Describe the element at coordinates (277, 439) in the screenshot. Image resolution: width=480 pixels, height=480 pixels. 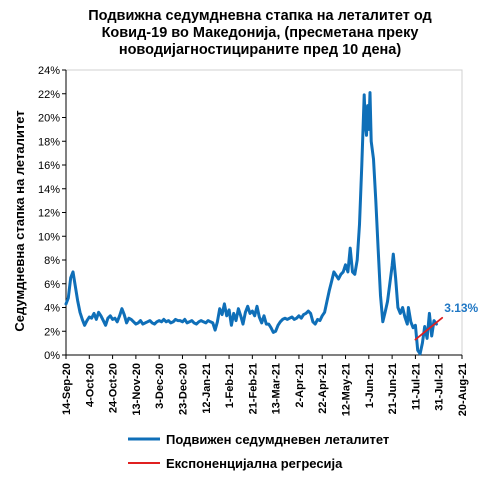
I see `legend-label-series-1: Подвижен седумдневен леталитет` at that location.